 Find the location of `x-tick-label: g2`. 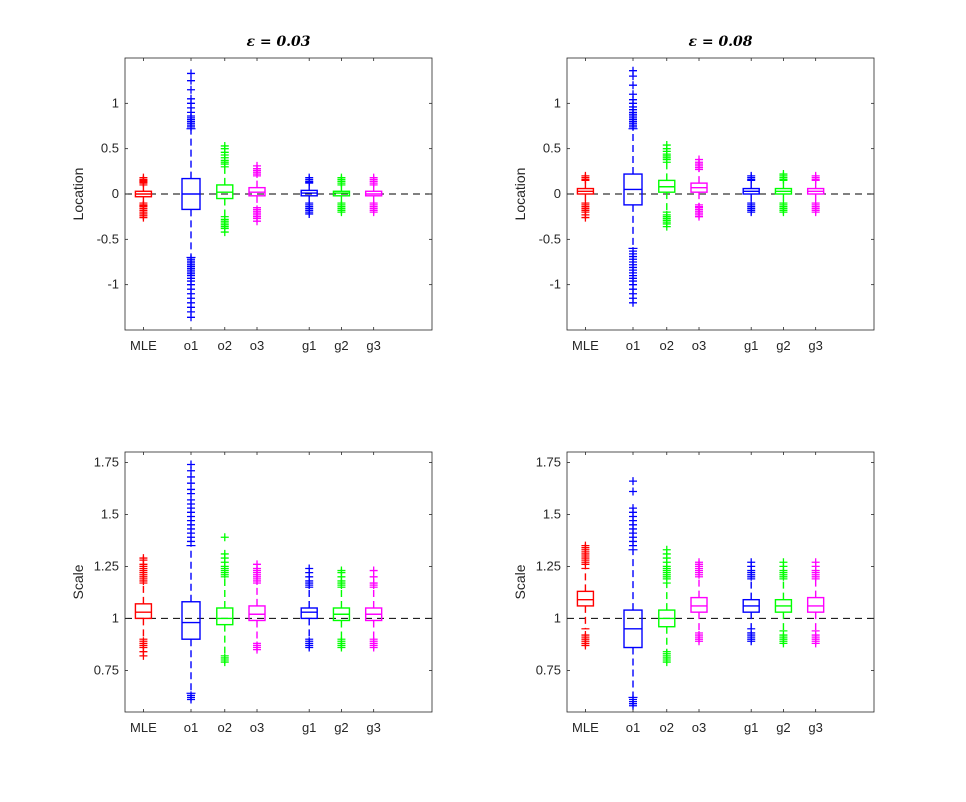

x-tick-label: g2 is located at coordinates (341, 727).